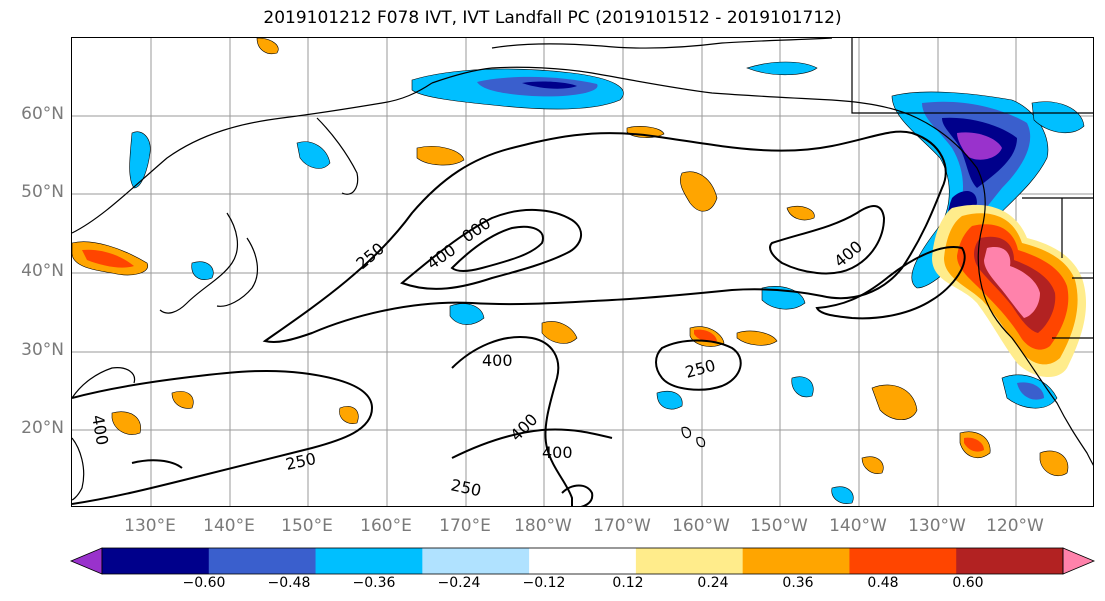 This screenshot has width=1105, height=601. I want to click on lat-label-40n: 40°N, so click(42, 271).